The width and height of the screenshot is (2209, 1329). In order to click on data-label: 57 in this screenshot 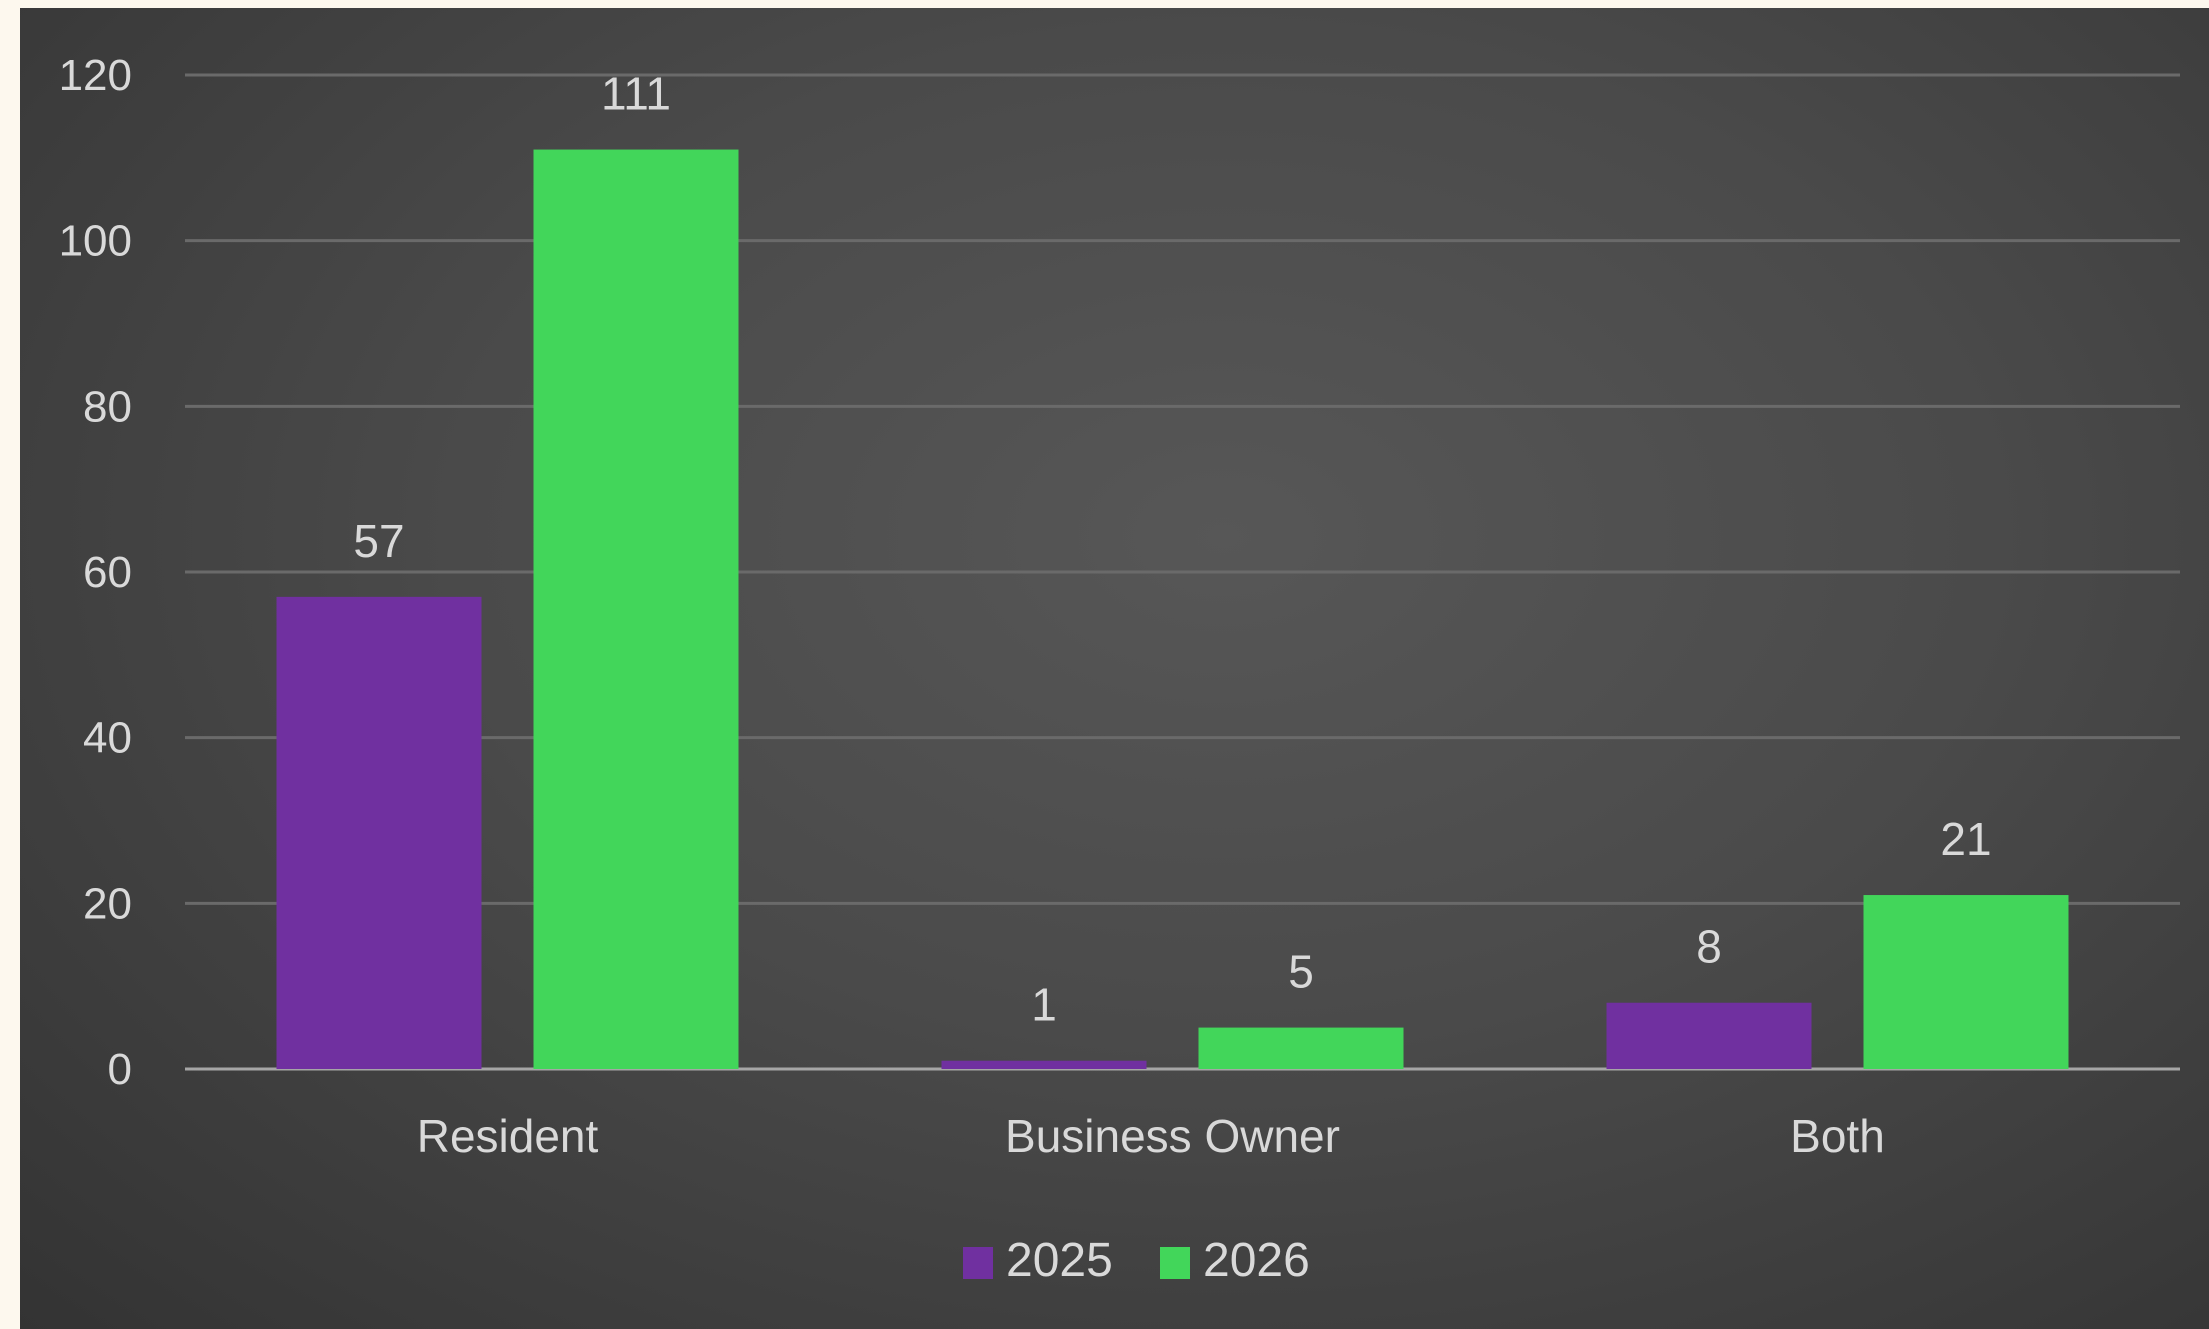, I will do `click(378, 541)`.